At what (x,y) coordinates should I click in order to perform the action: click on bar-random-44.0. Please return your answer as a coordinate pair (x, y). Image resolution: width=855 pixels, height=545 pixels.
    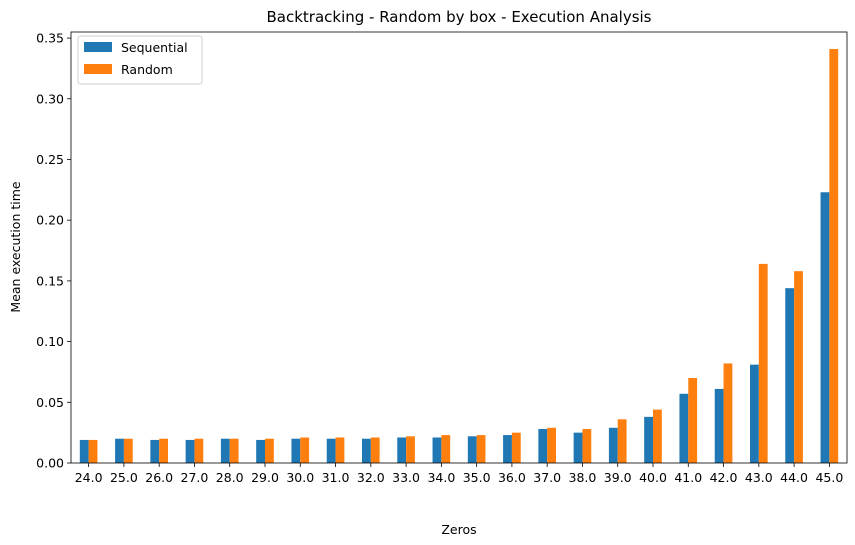
    Looking at the image, I should click on (798, 367).